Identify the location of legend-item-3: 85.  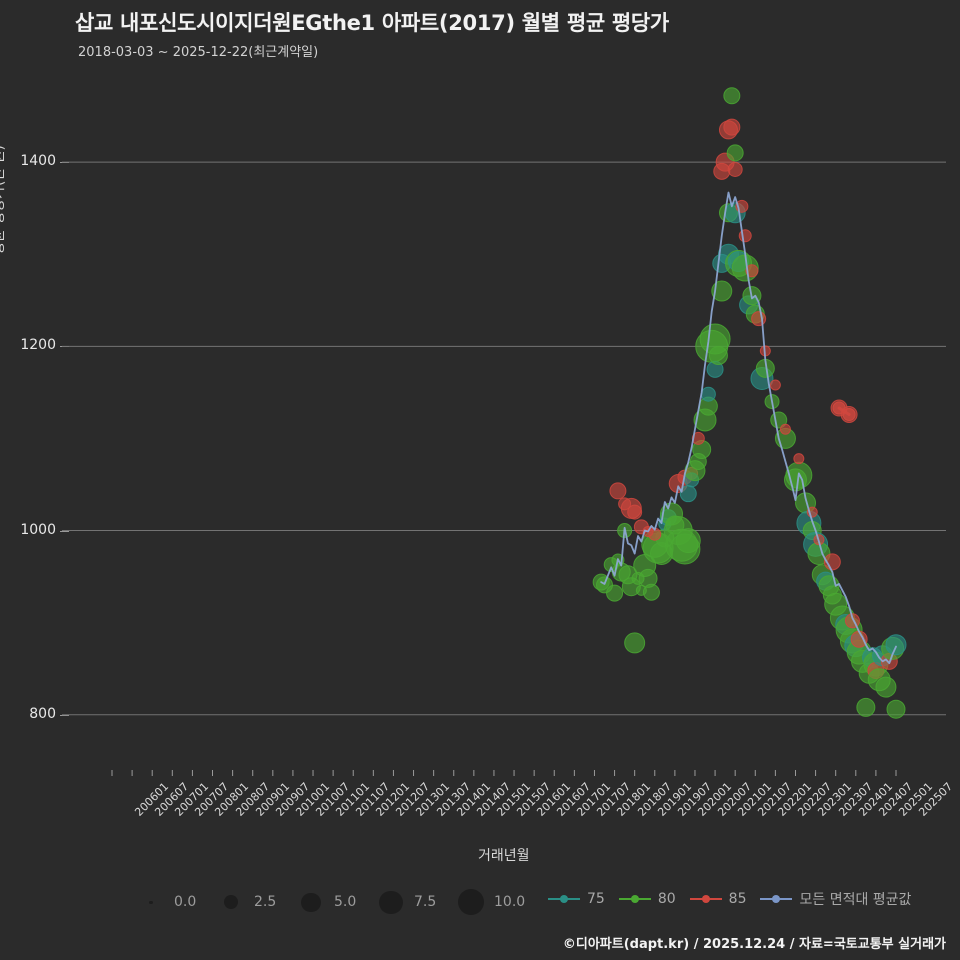
(718, 899).